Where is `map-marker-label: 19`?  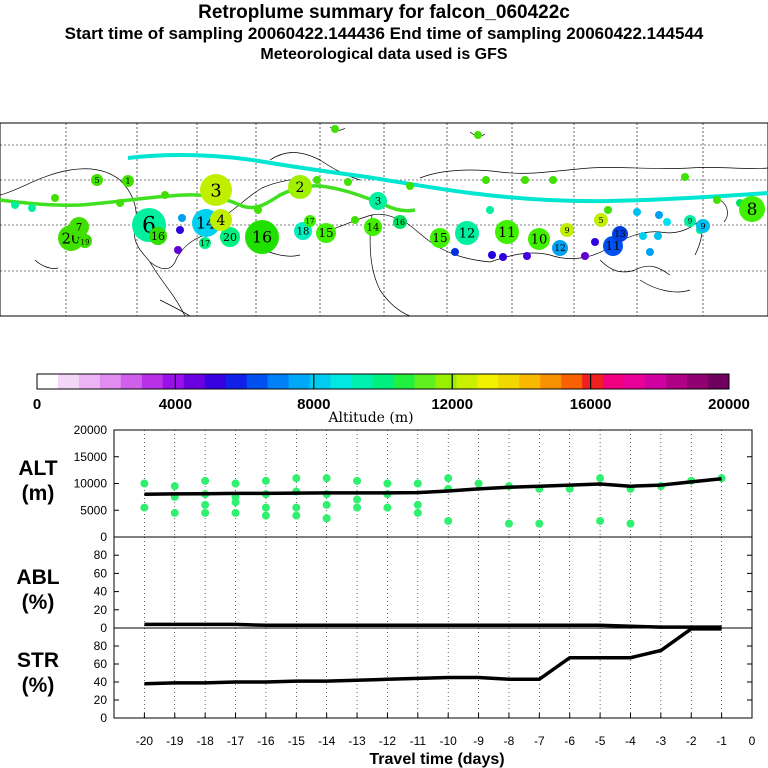
map-marker-label: 19 is located at coordinates (85, 242).